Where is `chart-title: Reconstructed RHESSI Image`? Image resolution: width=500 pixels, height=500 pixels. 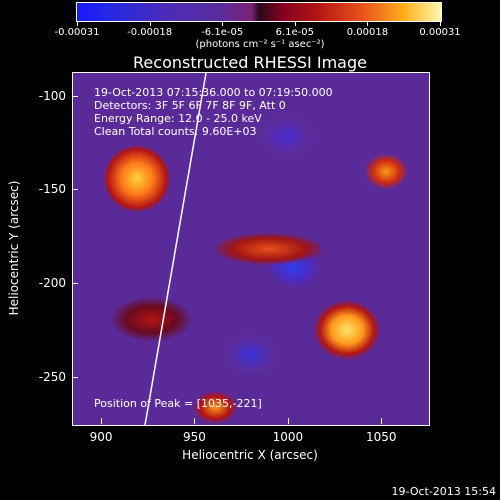 chart-title: Reconstructed RHESSI Image is located at coordinates (250, 62).